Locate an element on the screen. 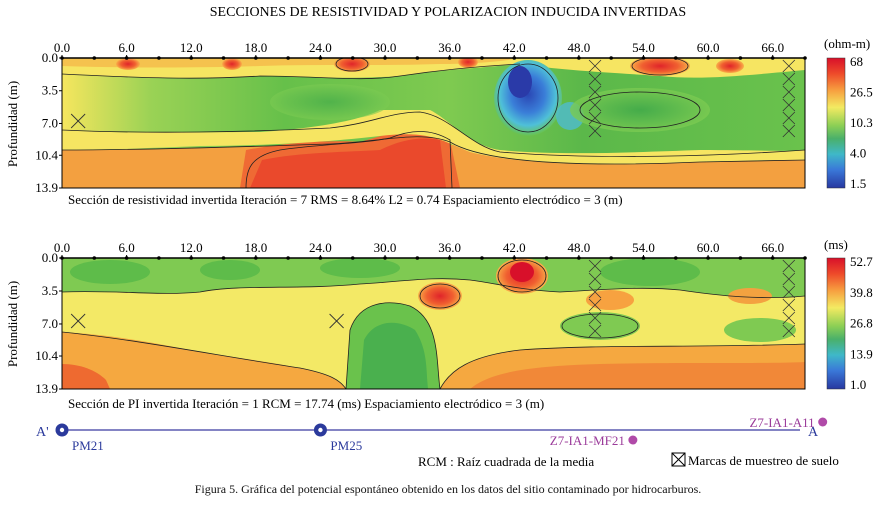 This screenshot has width=896, height=505. resistivity-y-tick-label: 7.0 is located at coordinates (50, 122).